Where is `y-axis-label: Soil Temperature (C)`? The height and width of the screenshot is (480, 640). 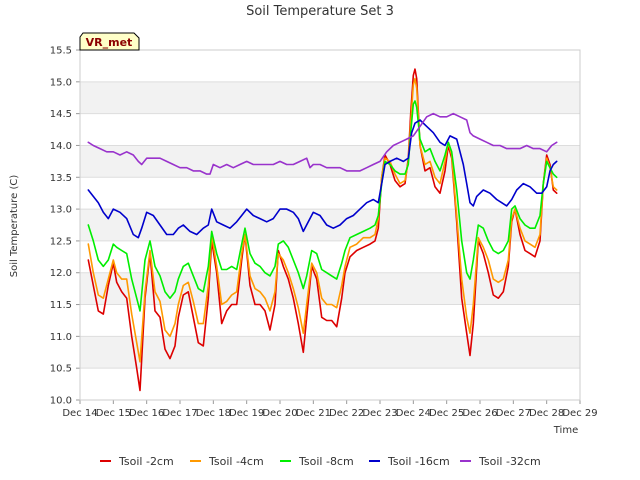
y-axis-label: Soil Temperature (C) is located at coordinates (14, 226).